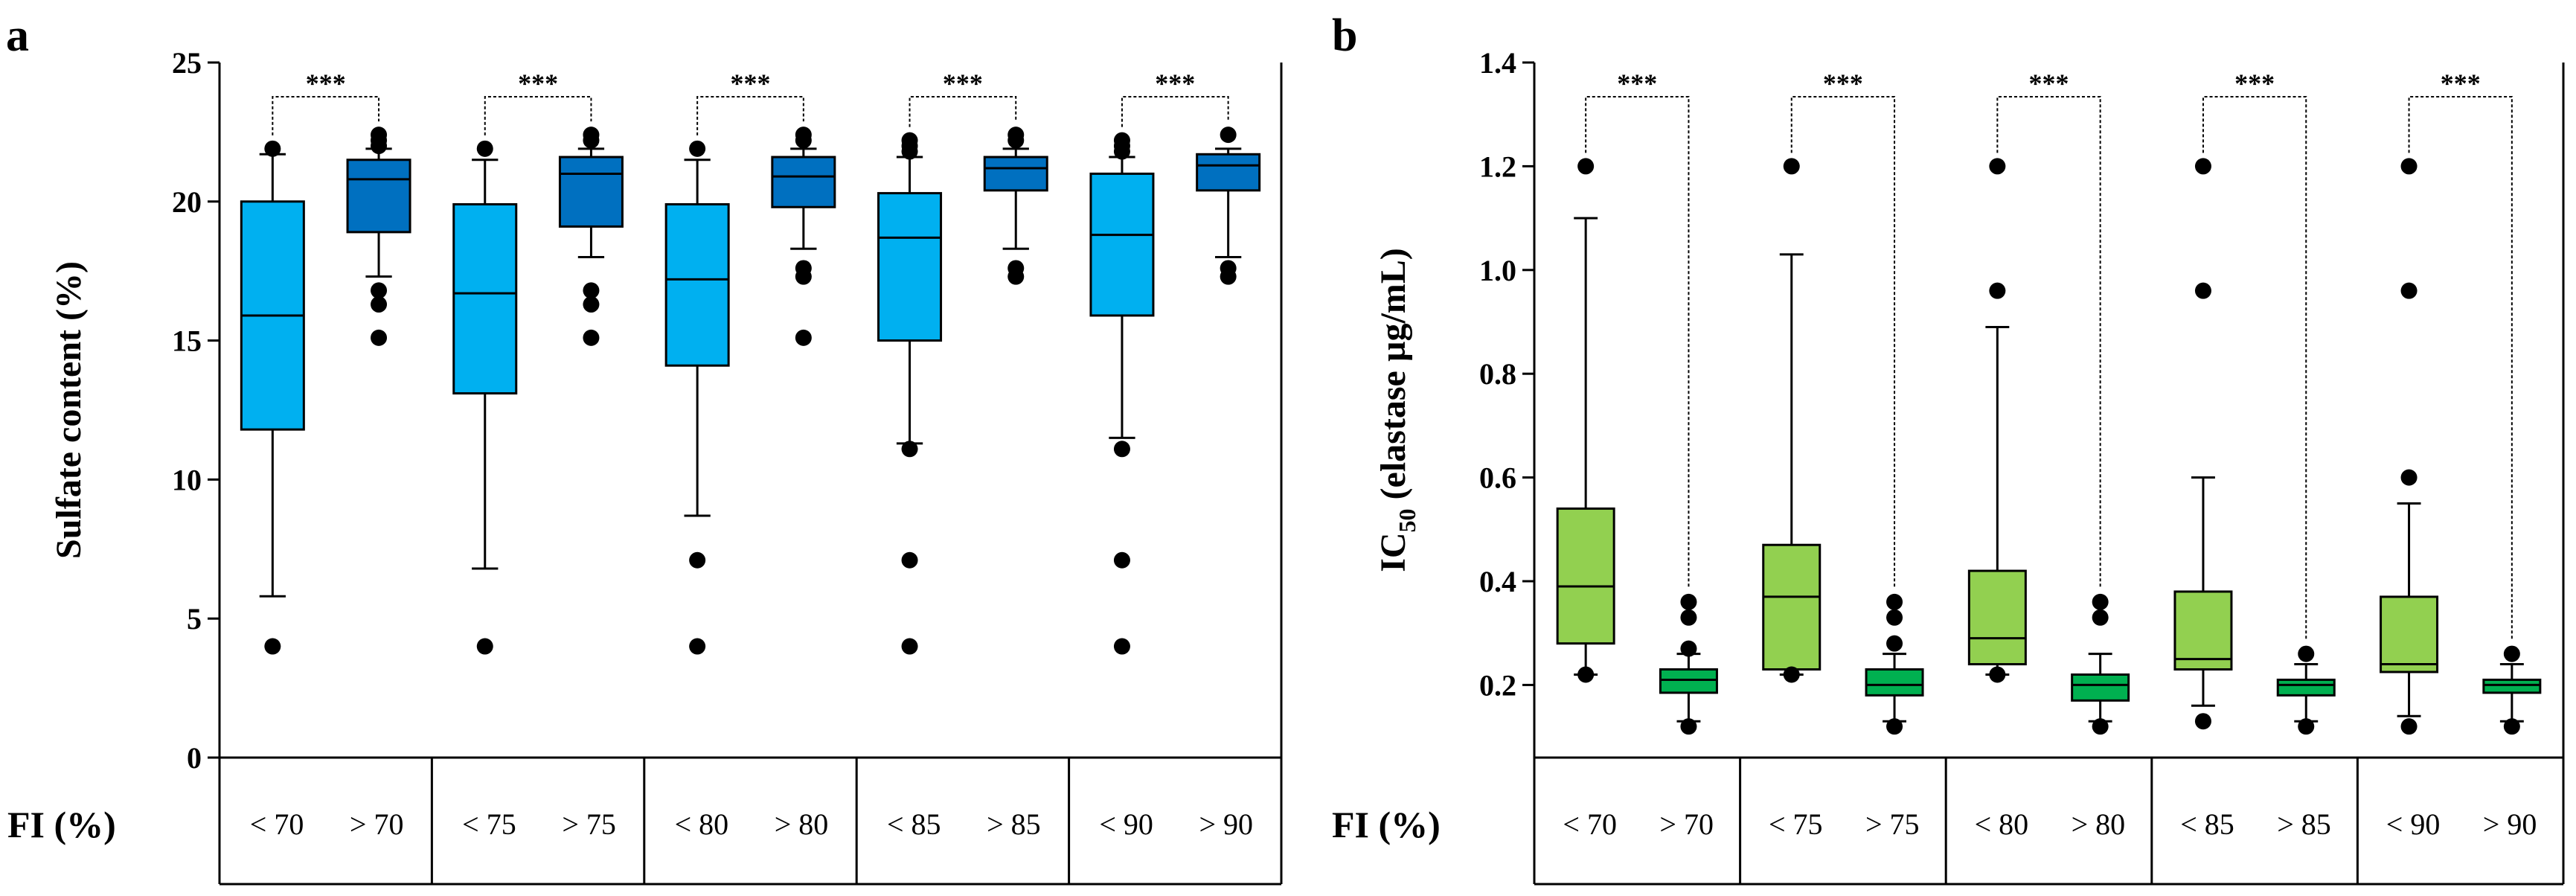  Describe the element at coordinates (1497, 270) in the screenshot. I see `y-tick-label: 1.0` at that location.